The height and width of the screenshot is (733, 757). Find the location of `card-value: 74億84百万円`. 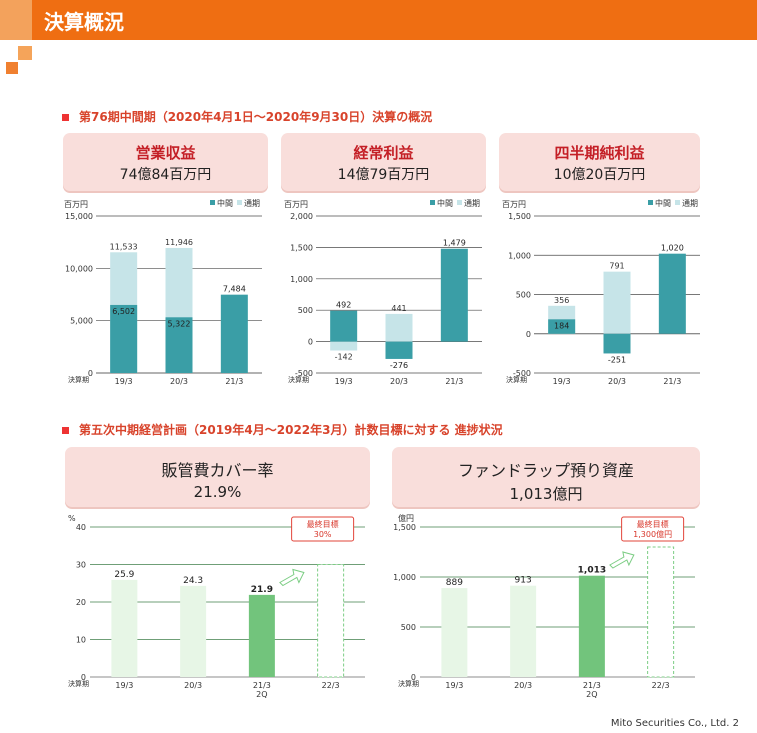

card-value: 74億84百万円 is located at coordinates (165, 175).